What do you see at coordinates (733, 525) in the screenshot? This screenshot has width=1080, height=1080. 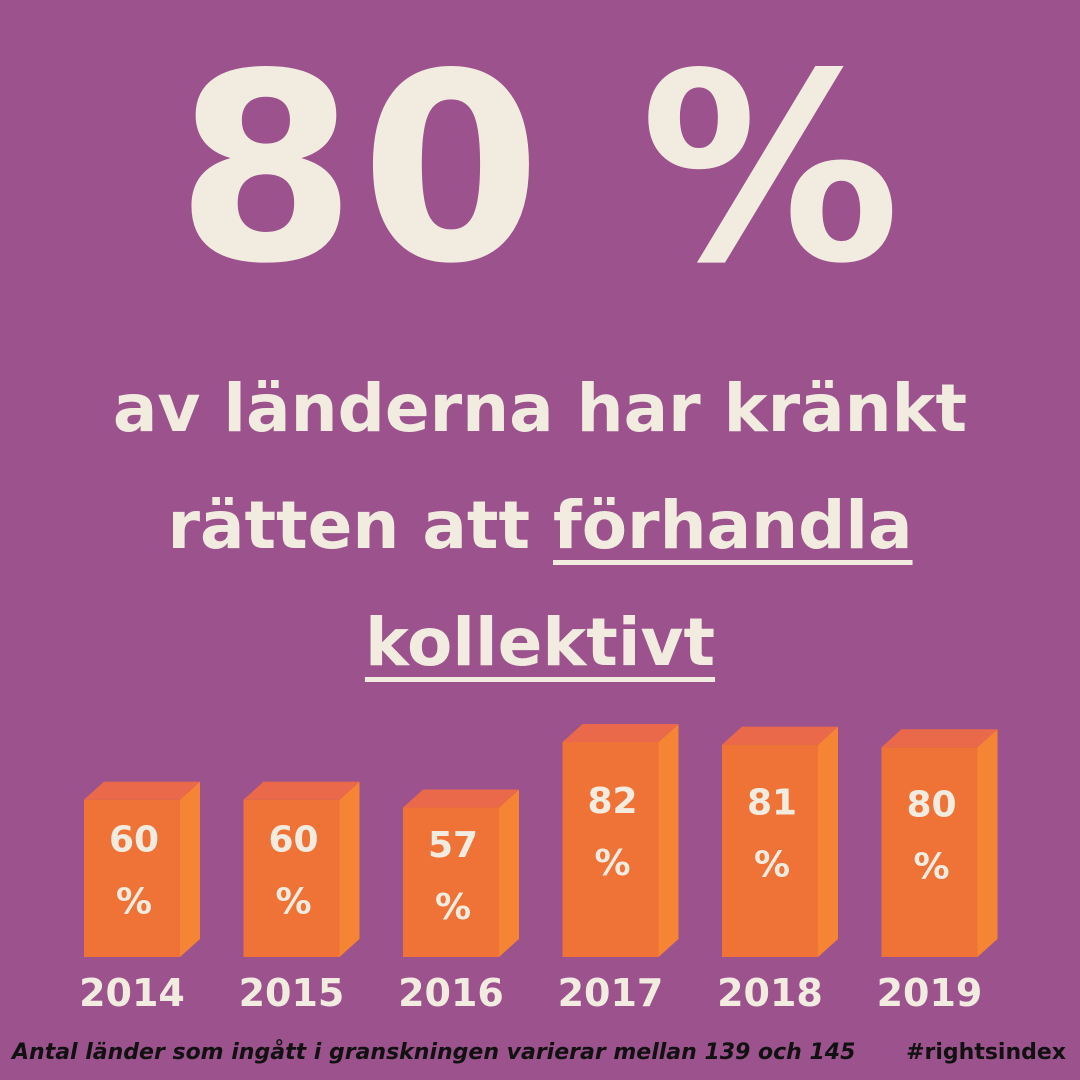 I see `subtitle-underlined-forhandla: förhandla` at bounding box center [733, 525].